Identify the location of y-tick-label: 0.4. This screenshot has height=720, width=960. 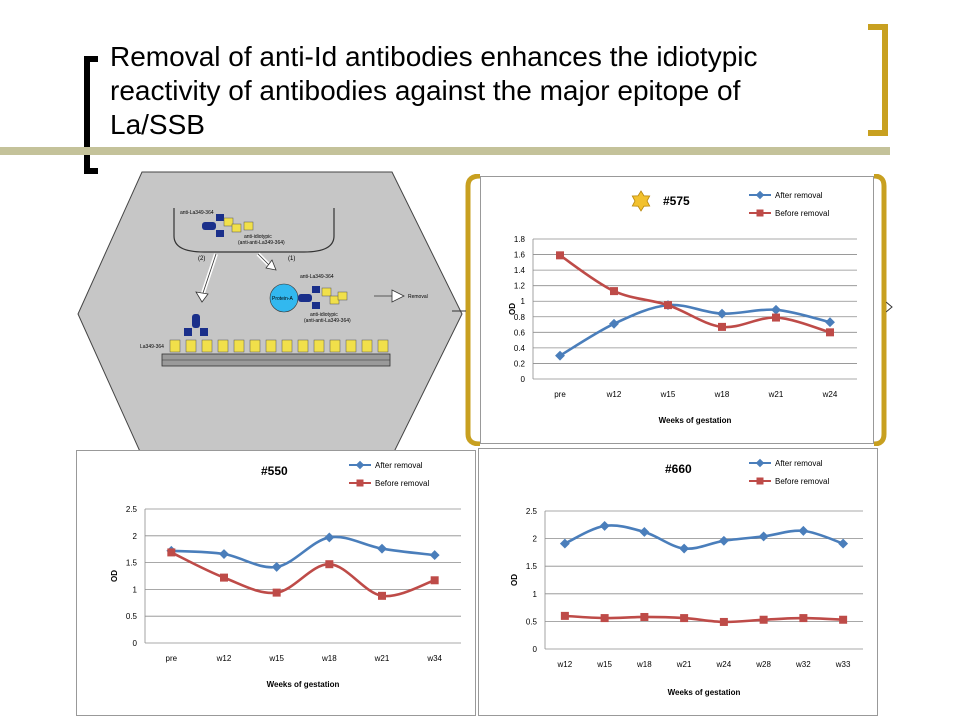
(520, 348).